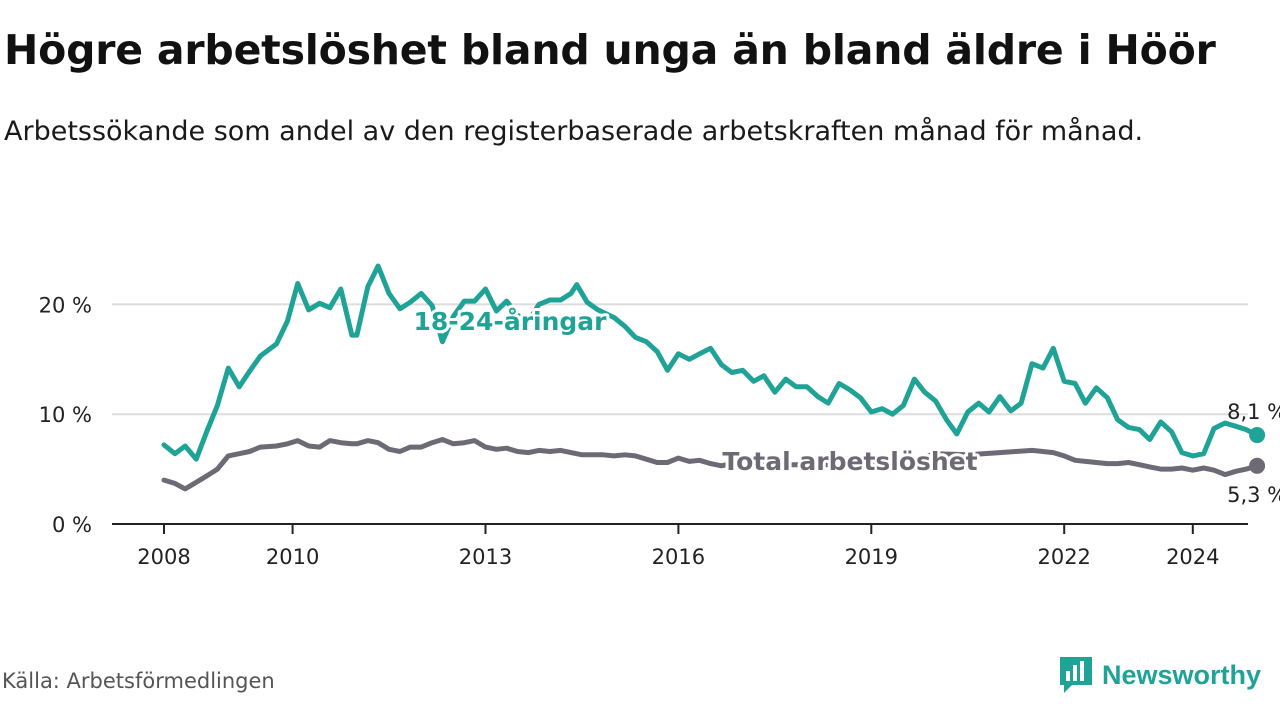 This screenshot has width=1280, height=720. What do you see at coordinates (1076, 675) in the screenshot?
I see `bar-chart-logo-icon` at bounding box center [1076, 675].